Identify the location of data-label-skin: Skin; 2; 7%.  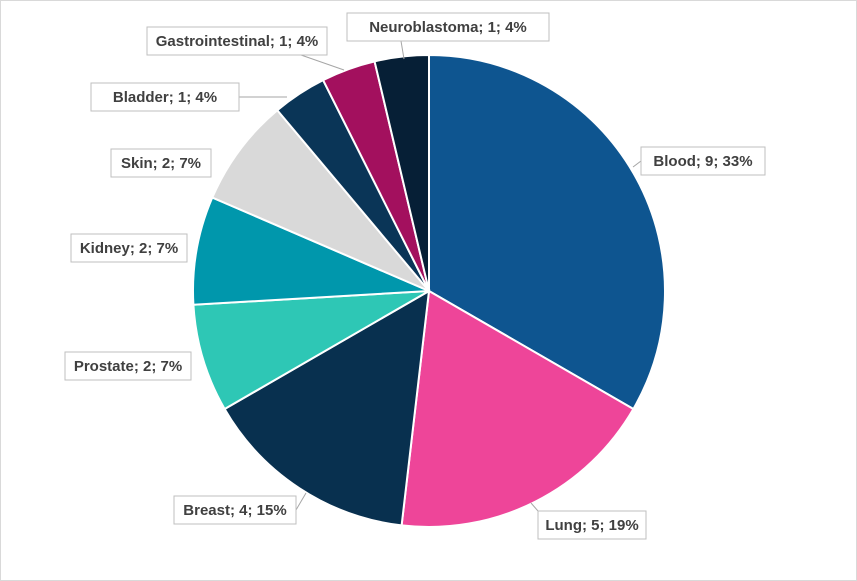
(161, 163).